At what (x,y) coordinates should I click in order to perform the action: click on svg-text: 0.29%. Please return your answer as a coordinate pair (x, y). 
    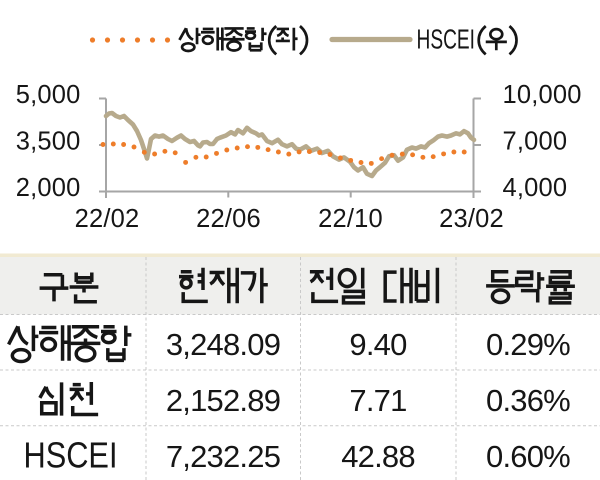
    Looking at the image, I should click on (528, 344).